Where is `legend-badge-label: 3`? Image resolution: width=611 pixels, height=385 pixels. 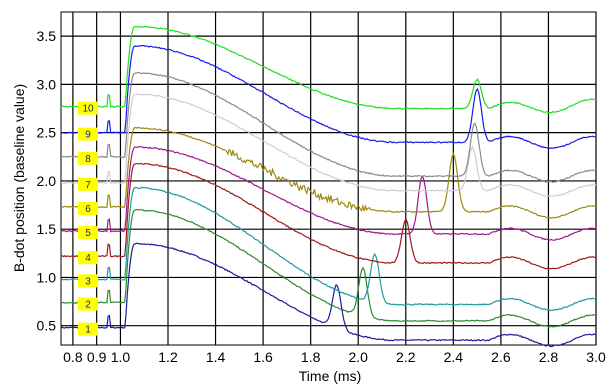 legend-badge-label: 3 is located at coordinates (88, 281).